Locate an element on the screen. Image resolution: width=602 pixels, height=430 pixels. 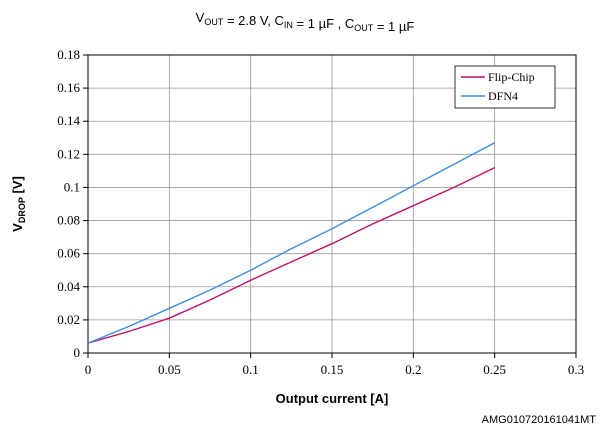
x-tick-label: 0.25 is located at coordinates (494, 369).